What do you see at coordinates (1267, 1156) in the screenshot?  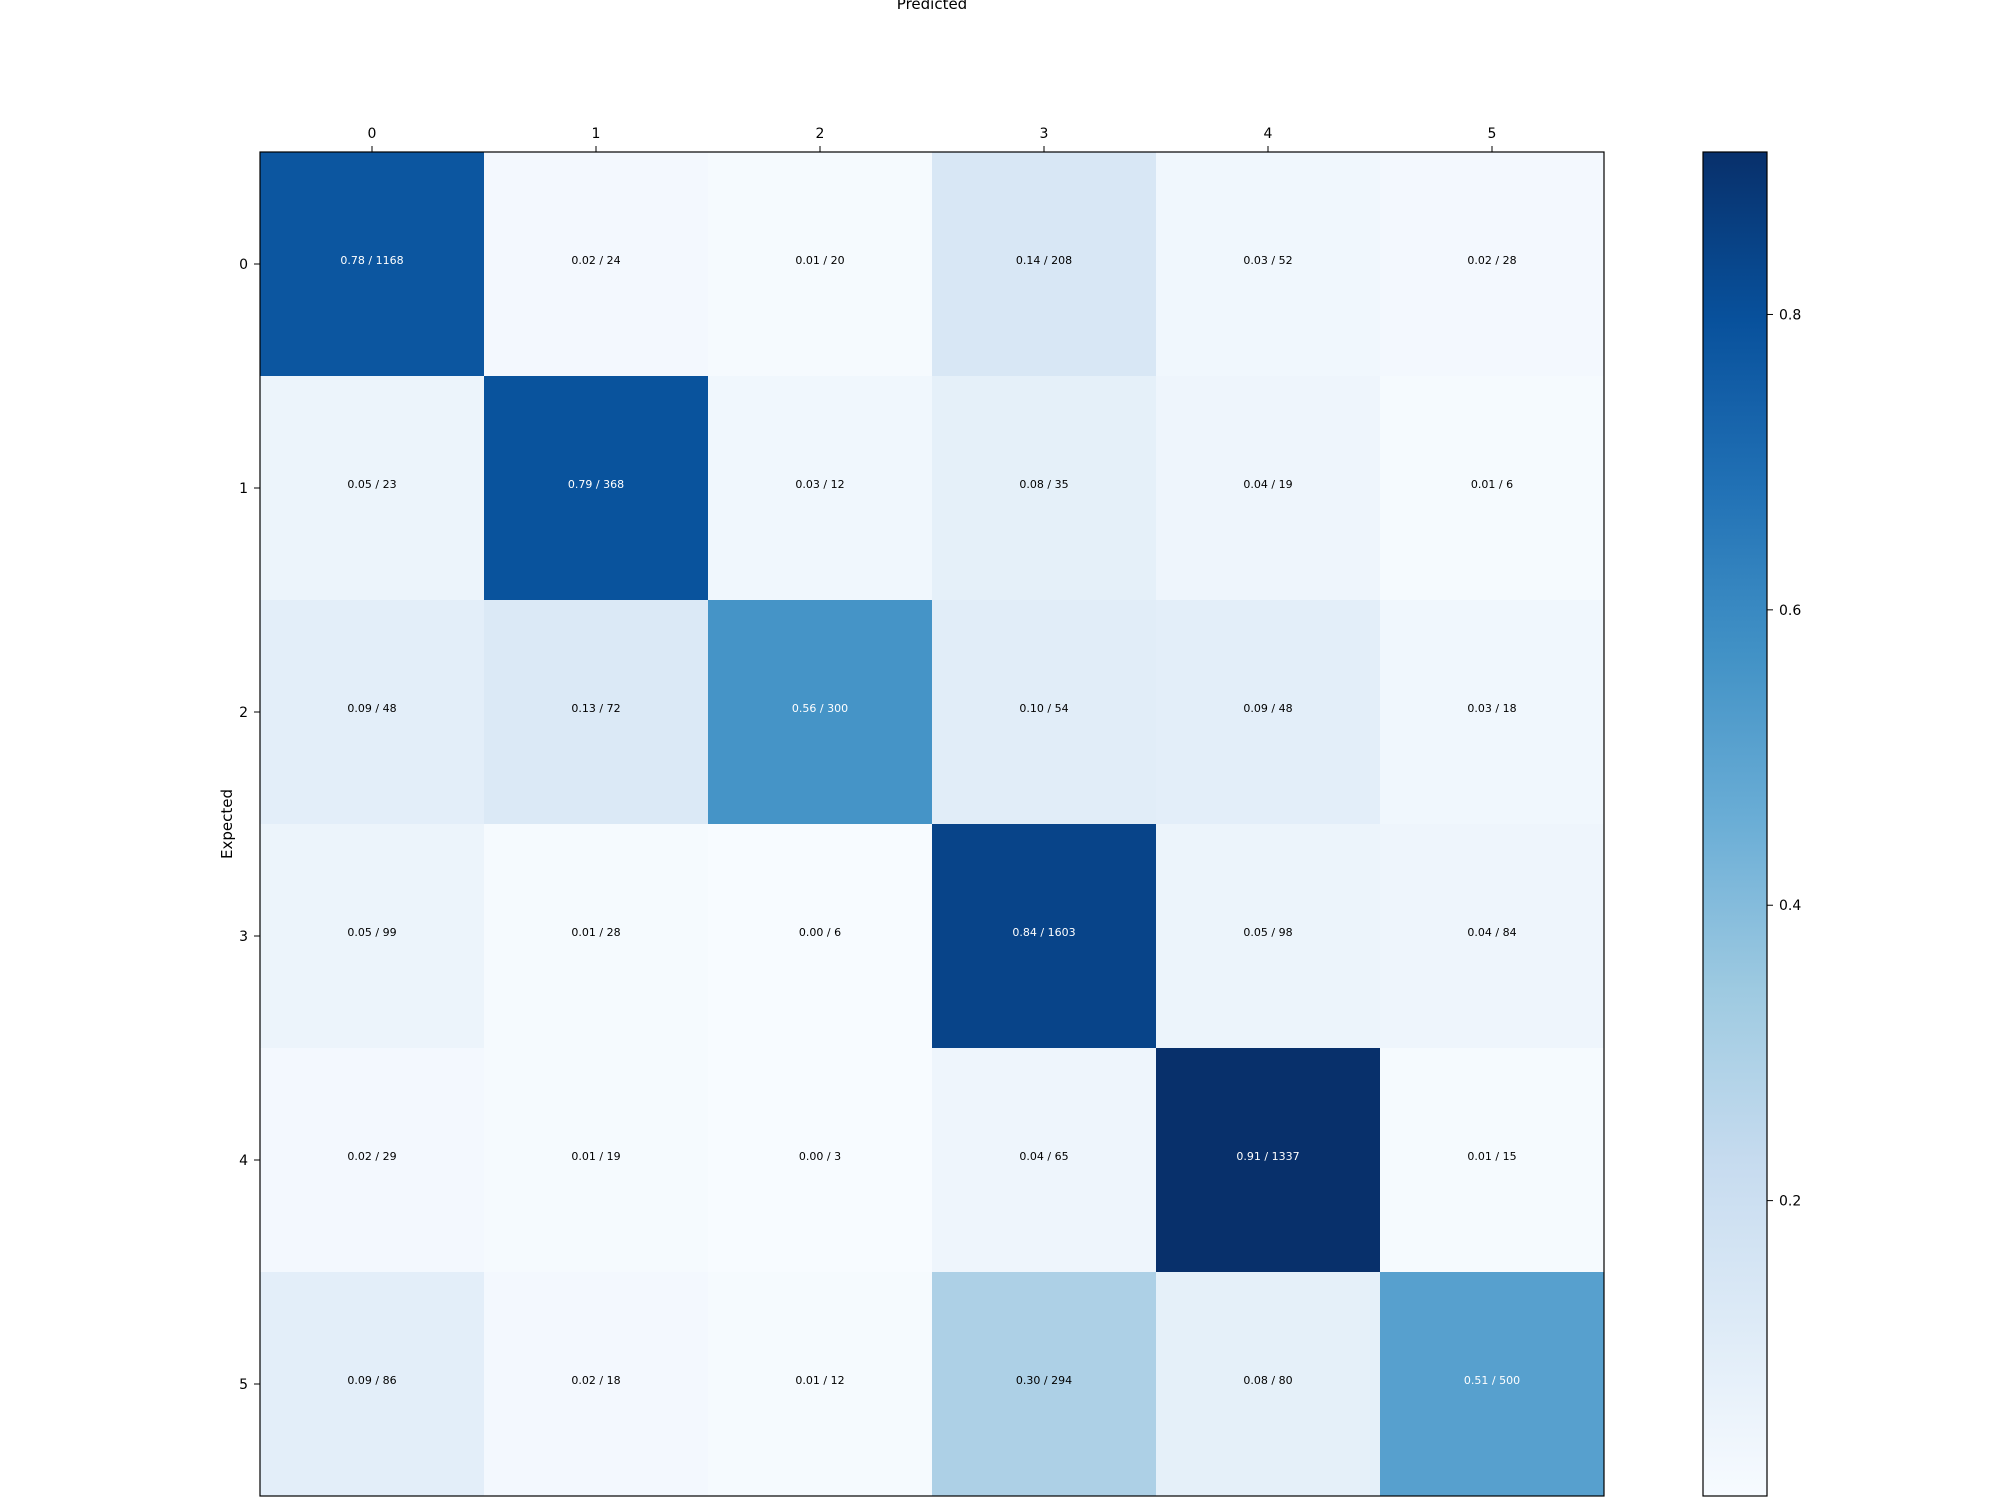 I see `cell-value-label: 0.91 / 1337` at bounding box center [1267, 1156].